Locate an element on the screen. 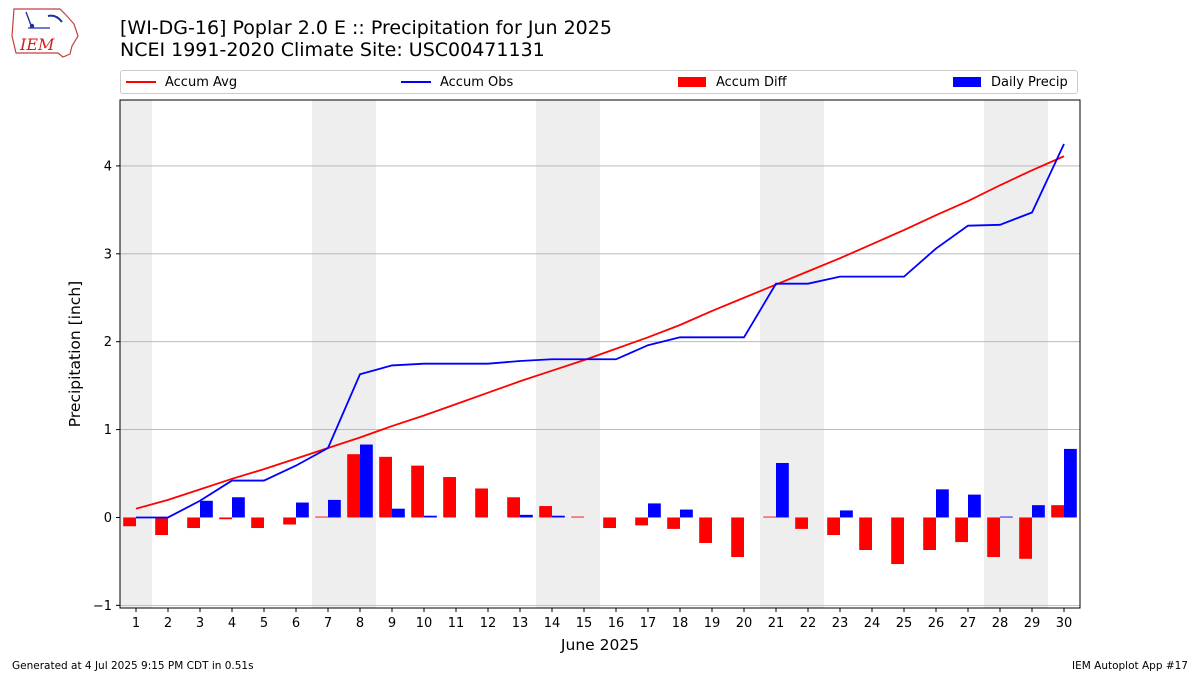 The height and width of the screenshot is (675, 1200). x-tick-label-12: 12 is located at coordinates (488, 623).